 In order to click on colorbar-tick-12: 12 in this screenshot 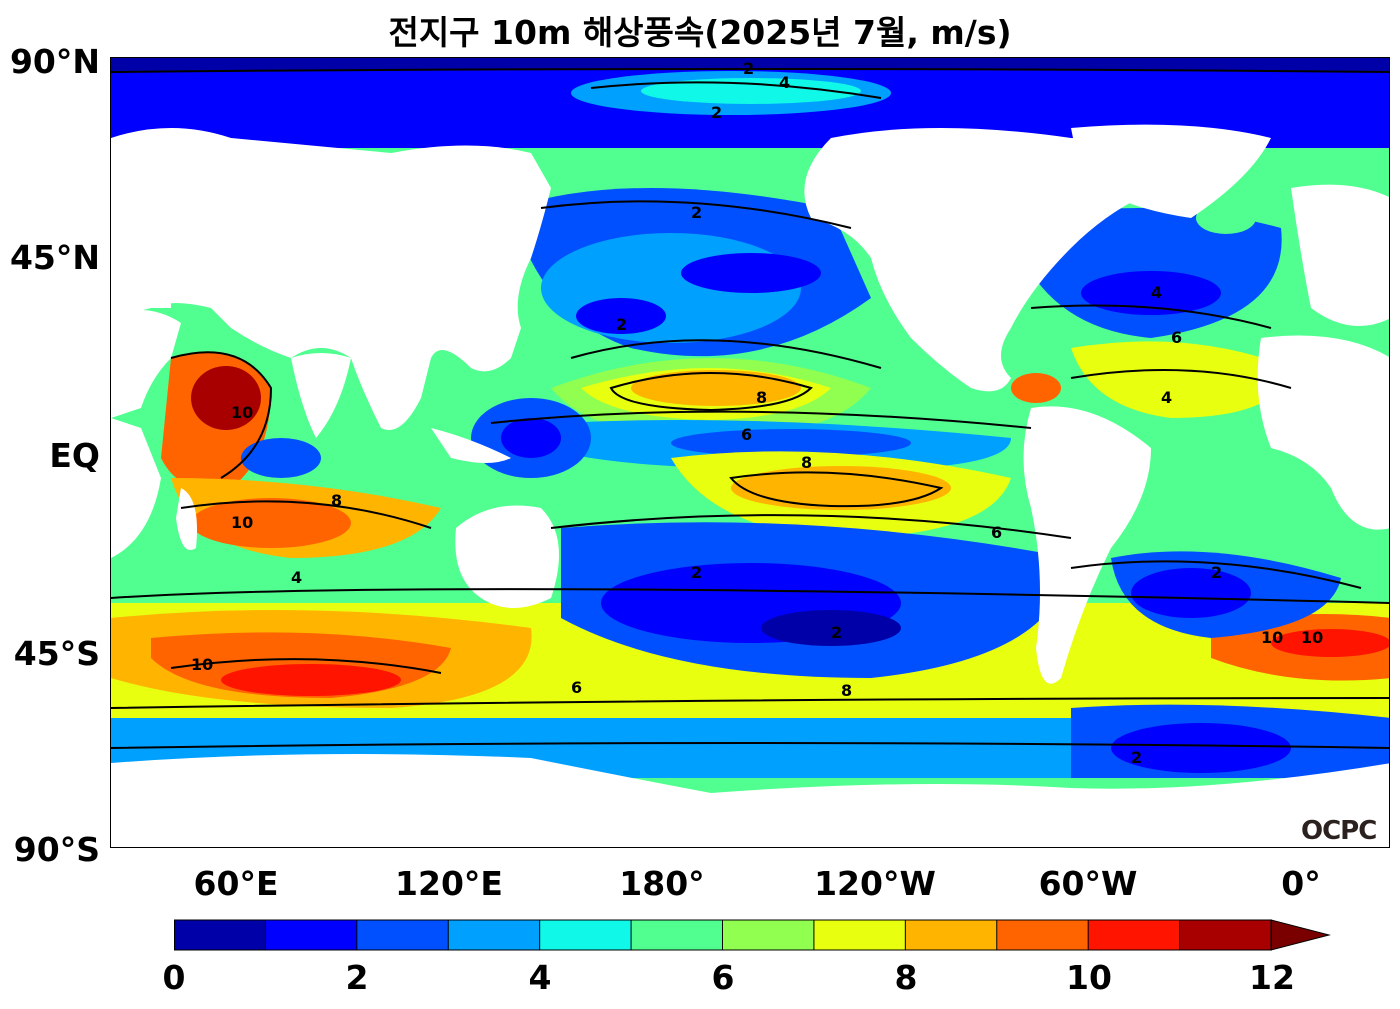, I will do `click(1272, 977)`.